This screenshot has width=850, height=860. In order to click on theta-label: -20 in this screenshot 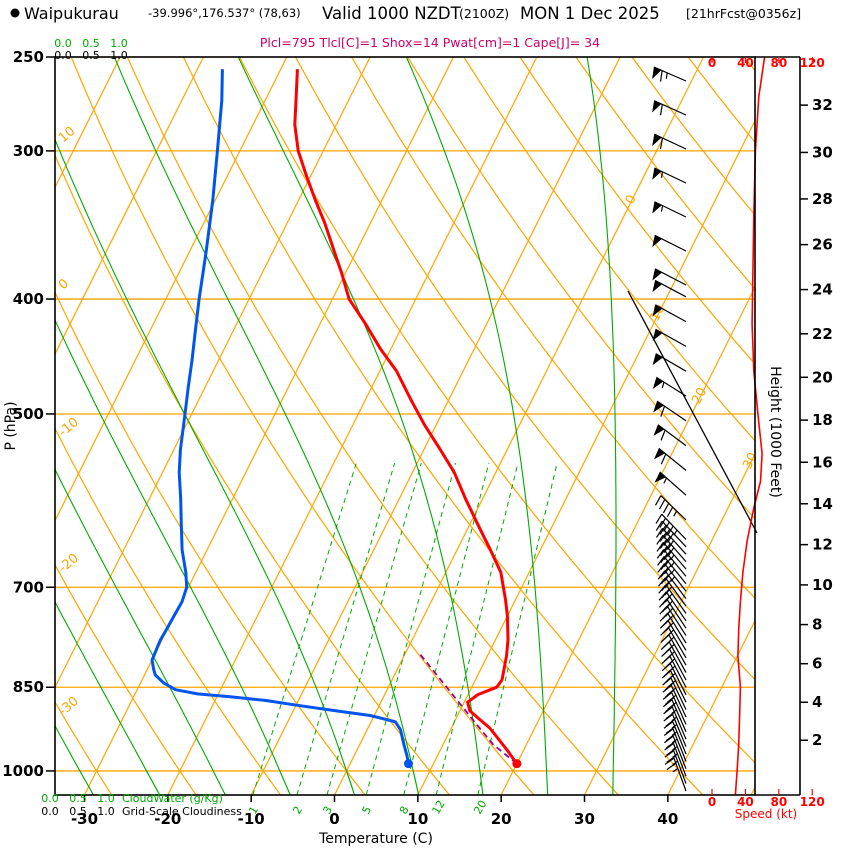, I will do `click(69, 563)`.